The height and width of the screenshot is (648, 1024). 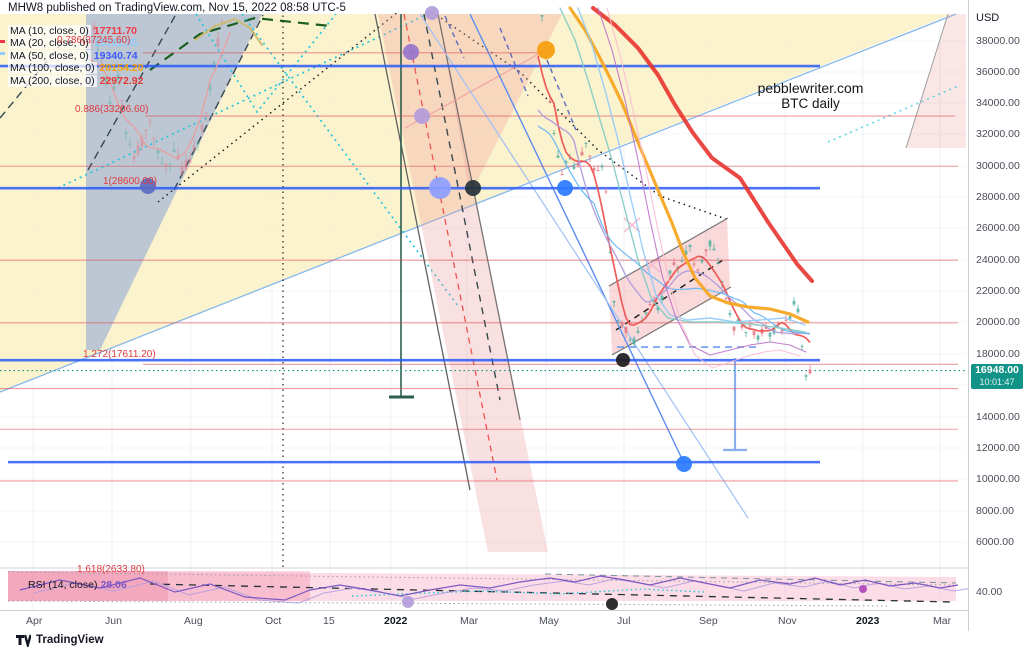 What do you see at coordinates (998, 41) in the screenshot?
I see `price-tick: 38000.00` at bounding box center [998, 41].